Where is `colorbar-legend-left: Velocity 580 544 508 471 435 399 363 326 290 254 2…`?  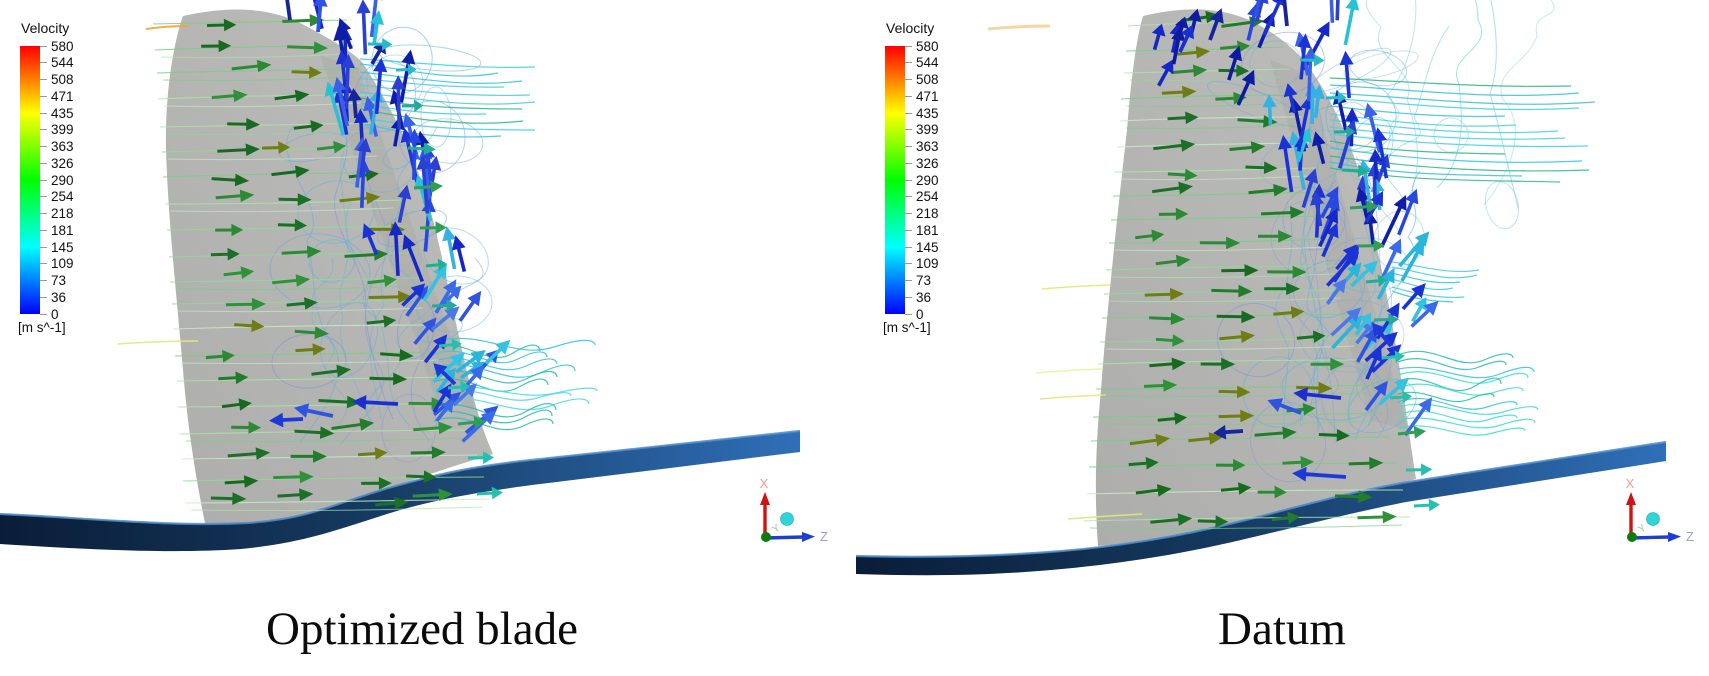 colorbar-legend-left: Velocity 580 544 508 471 435 399 363 326 290 254 2… is located at coordinates (73, 187).